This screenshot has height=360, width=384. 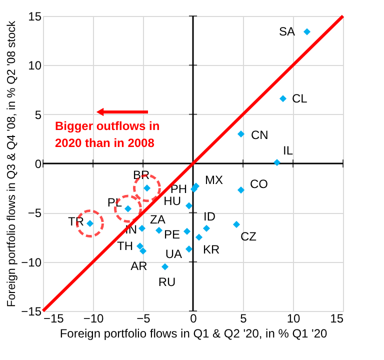 I want to click on x-tick-label: 15, so click(x=337, y=319).